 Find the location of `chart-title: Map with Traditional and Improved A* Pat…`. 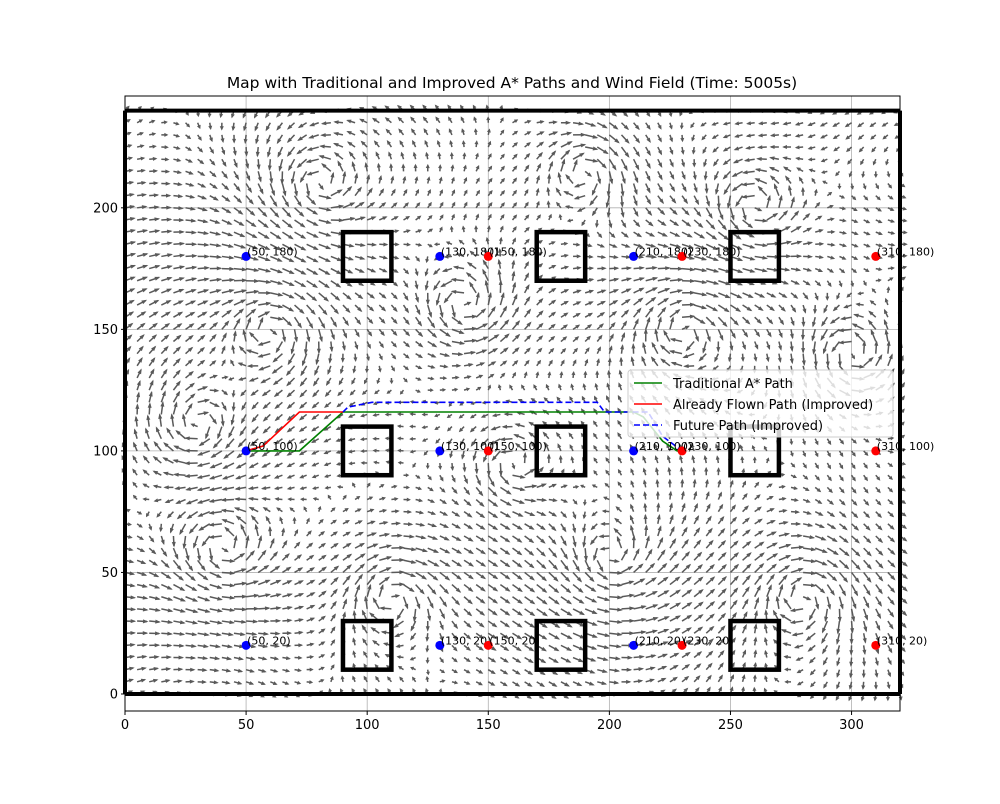

chart-title: Map with Traditional and Improved A* Pat… is located at coordinates (512, 83).